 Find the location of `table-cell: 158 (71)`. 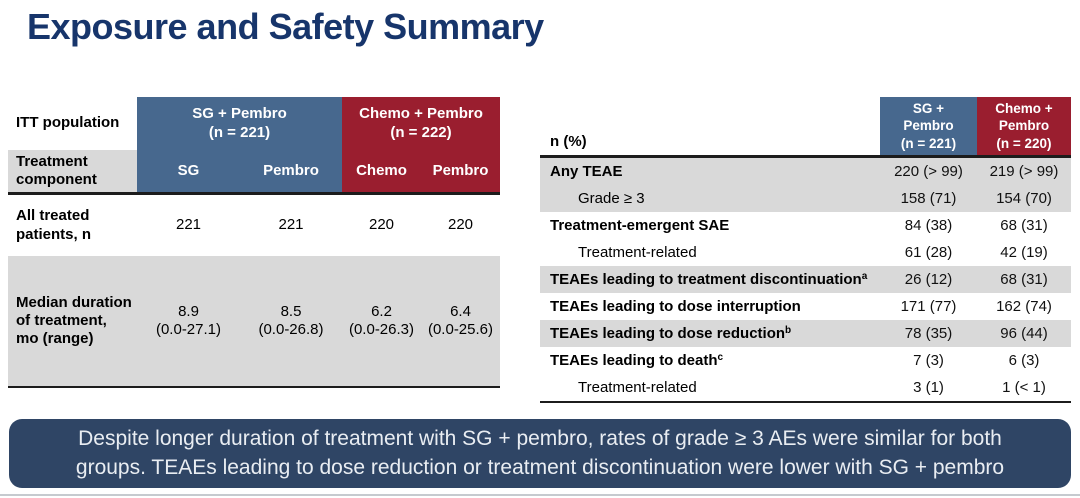

table-cell: 158 (71) is located at coordinates (928, 198).